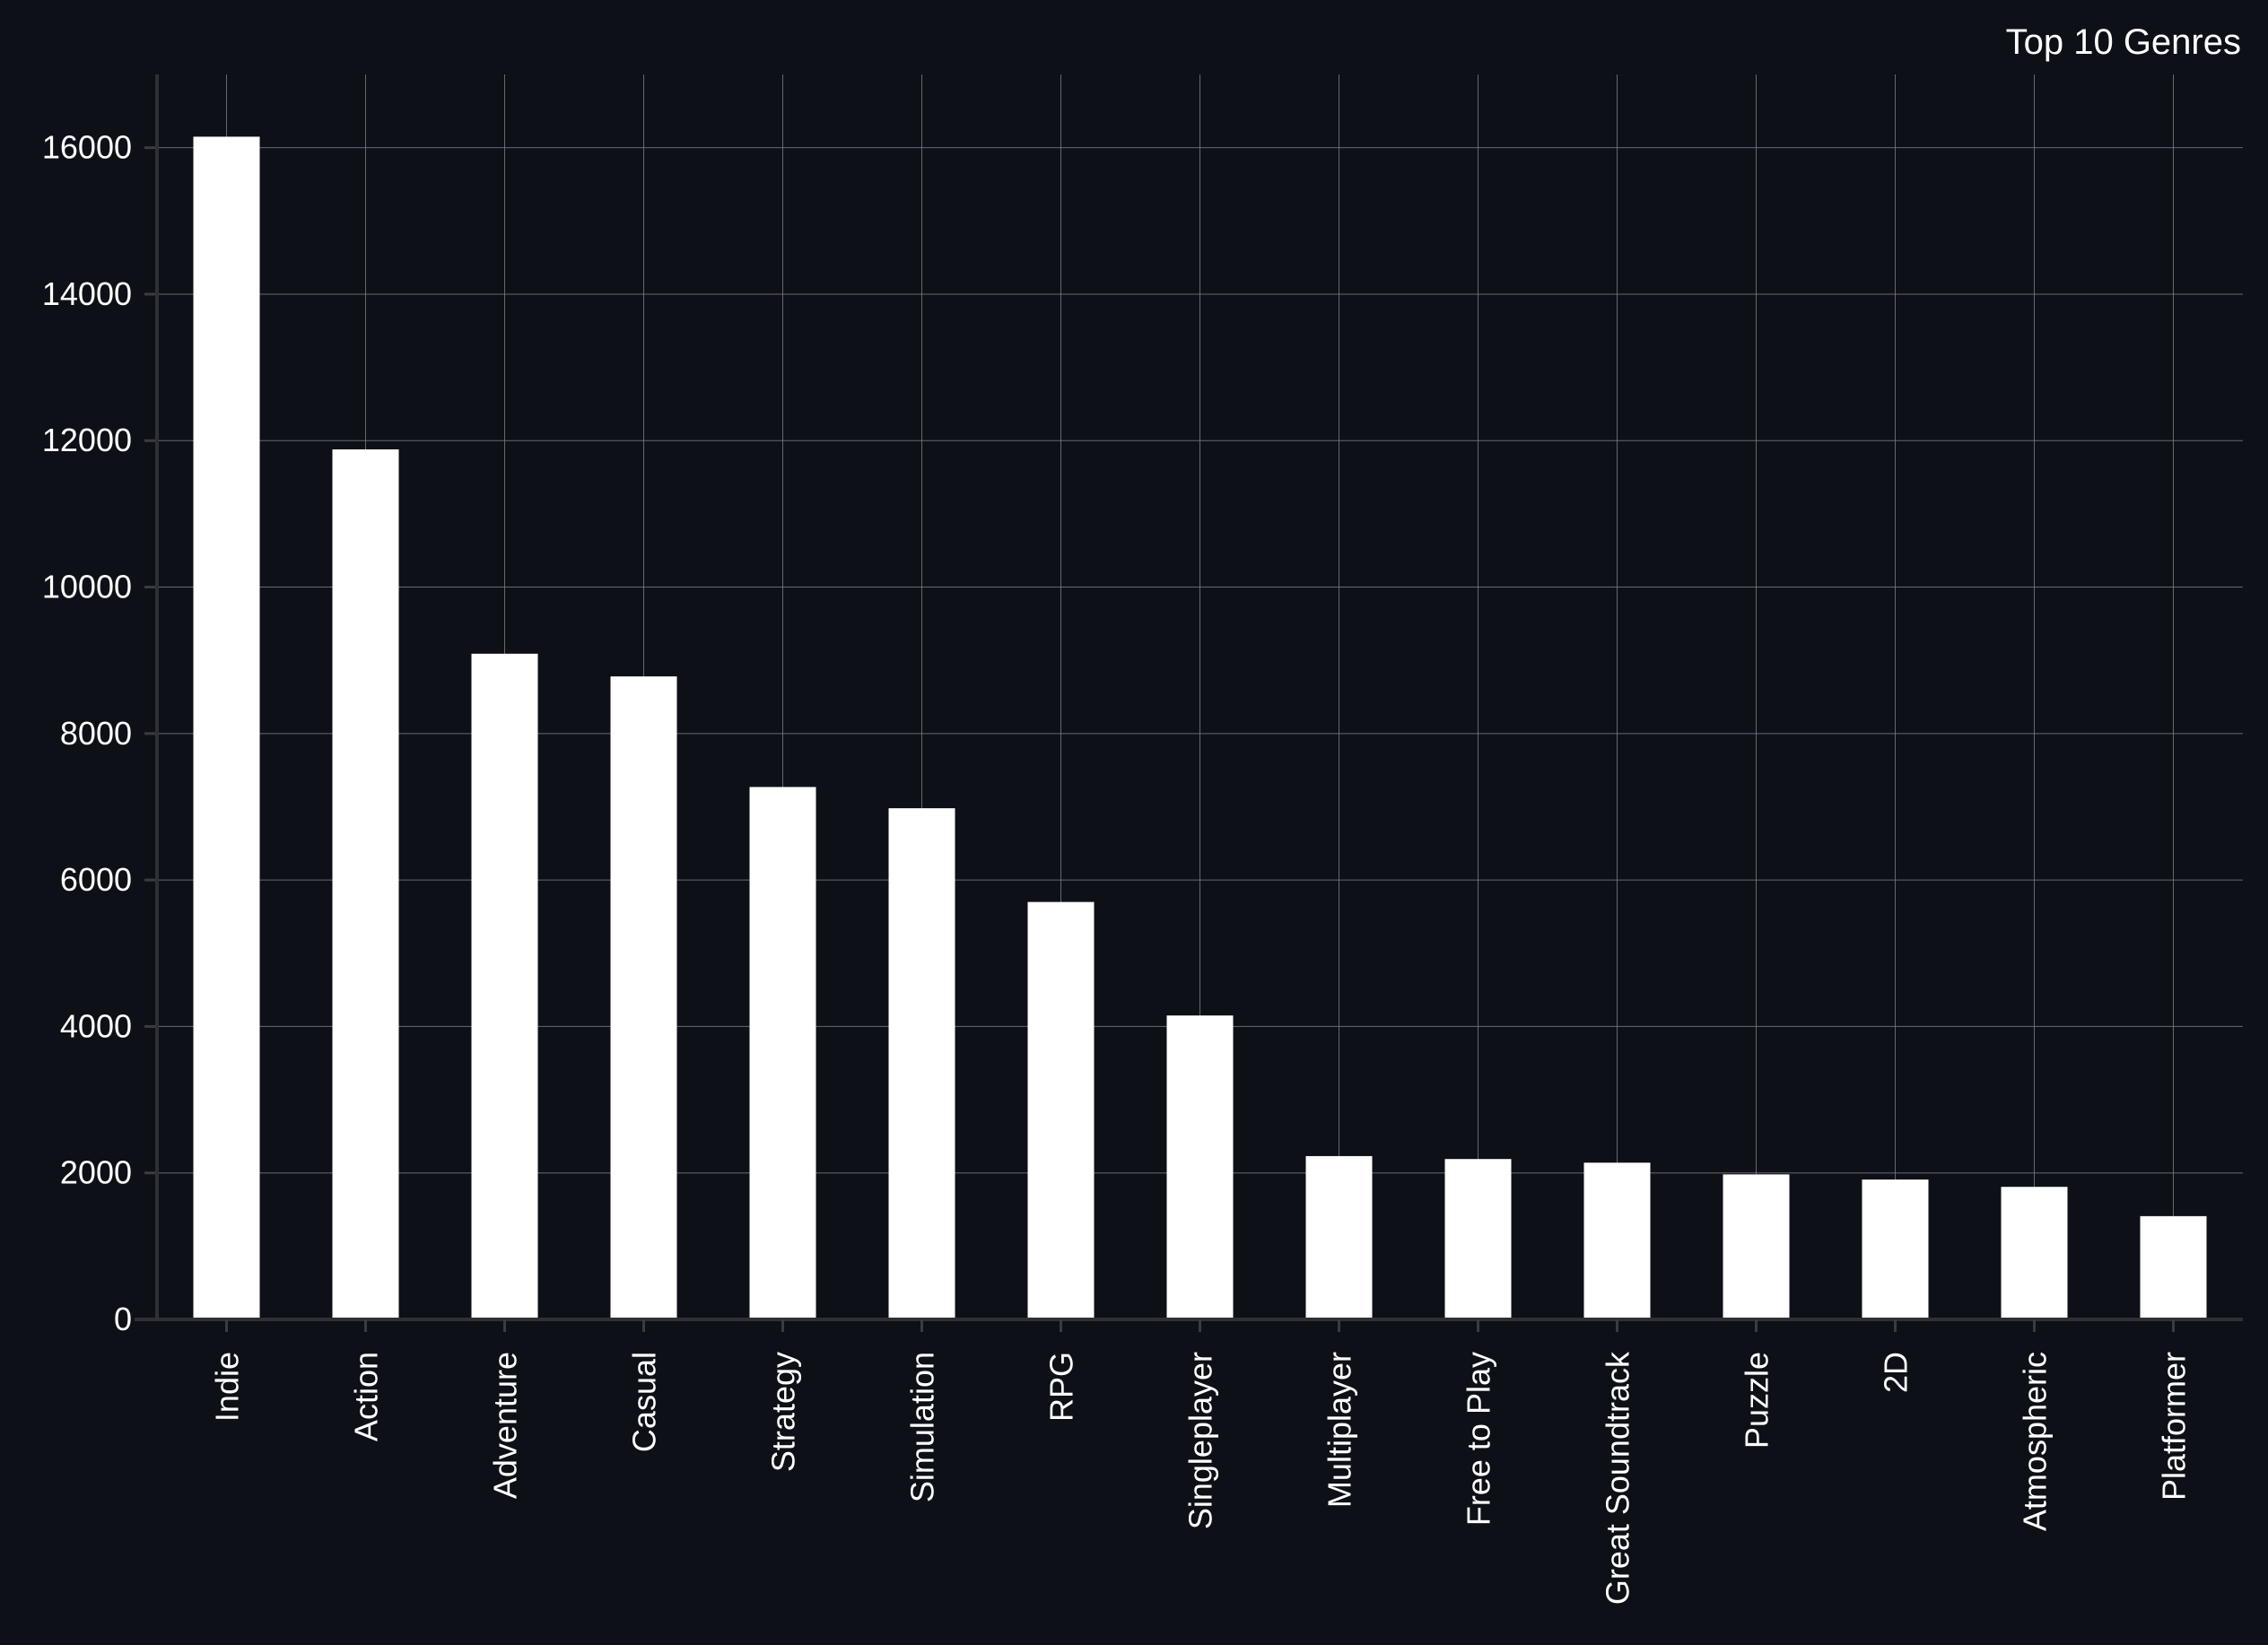 Image resolution: width=2268 pixels, height=1645 pixels. I want to click on bar-simulation, so click(921, 1064).